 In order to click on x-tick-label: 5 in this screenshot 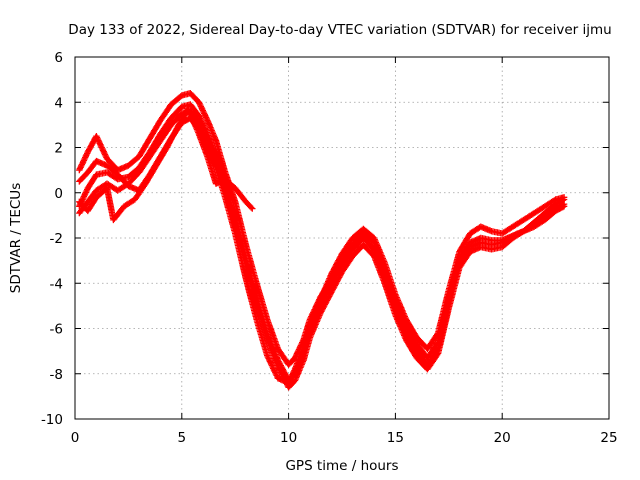, I will do `click(182, 438)`.